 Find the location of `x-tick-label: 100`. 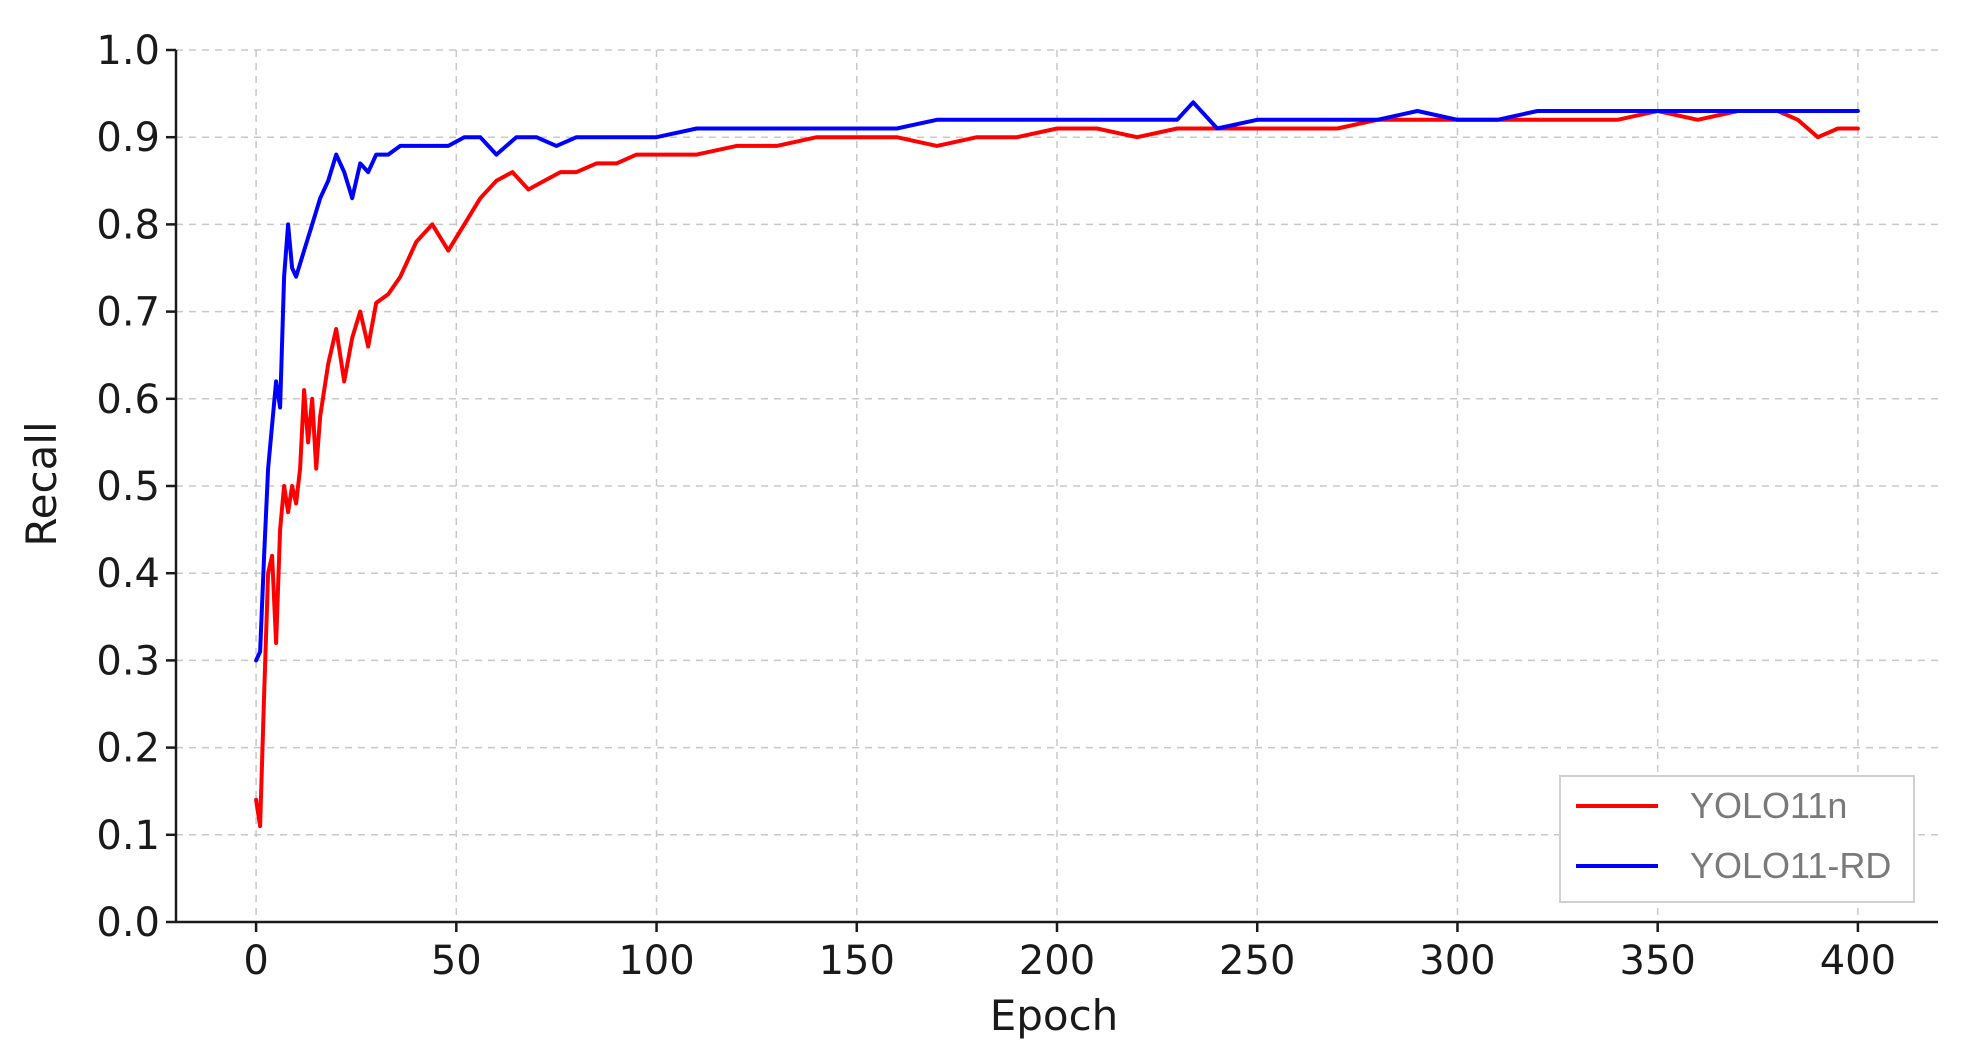

x-tick-label: 100 is located at coordinates (656, 961).